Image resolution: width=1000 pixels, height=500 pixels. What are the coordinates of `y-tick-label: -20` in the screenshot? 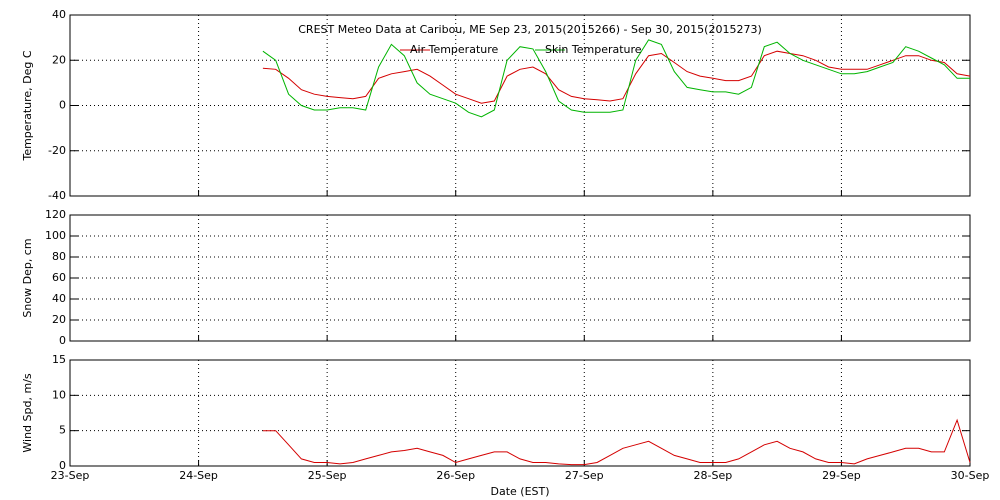 It's located at (57, 150).